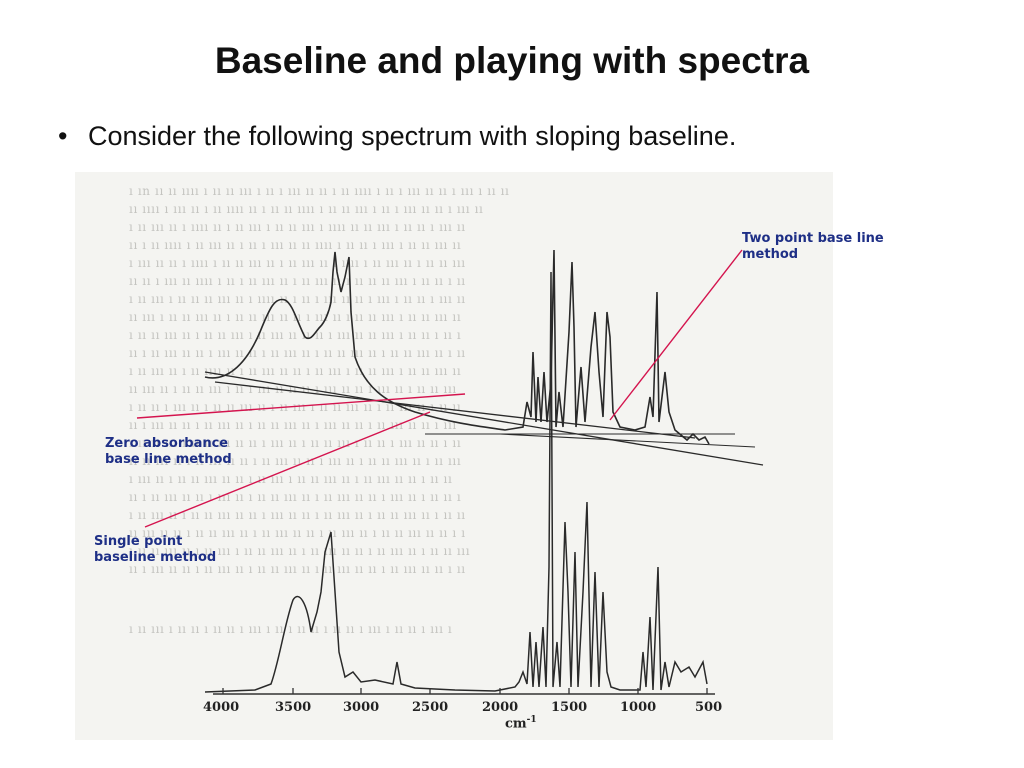 The image size is (1024, 768). Describe the element at coordinates (301, 406) in the screenshot. I see `zero-absorbance-pointer-line` at that location.